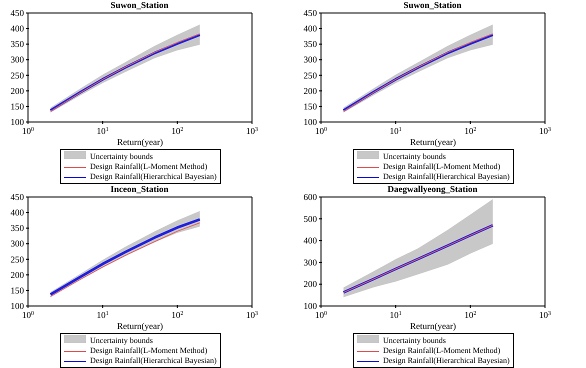 Image resolution: width=586 pixels, height=368 pixels. I want to click on y-tick-label: 500, so click(311, 219).